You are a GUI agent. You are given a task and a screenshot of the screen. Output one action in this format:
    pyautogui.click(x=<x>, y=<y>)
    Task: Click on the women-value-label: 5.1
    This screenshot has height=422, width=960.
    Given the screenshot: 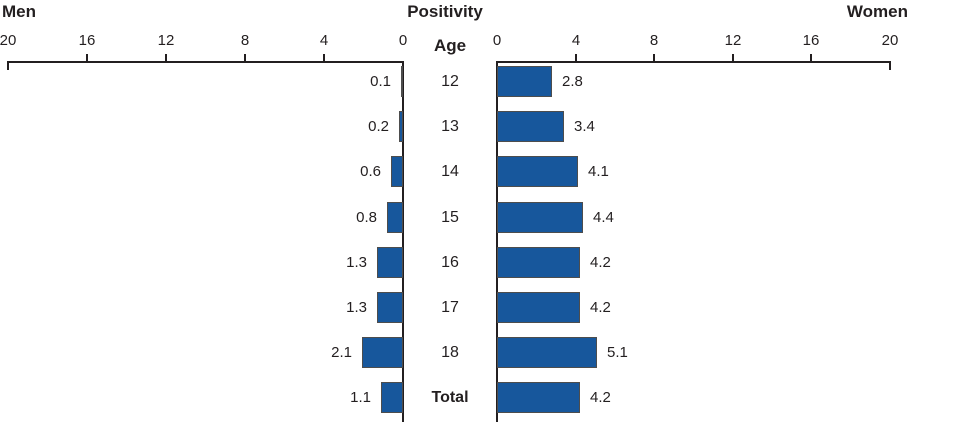 What is the action you would take?
    pyautogui.click(x=617, y=352)
    